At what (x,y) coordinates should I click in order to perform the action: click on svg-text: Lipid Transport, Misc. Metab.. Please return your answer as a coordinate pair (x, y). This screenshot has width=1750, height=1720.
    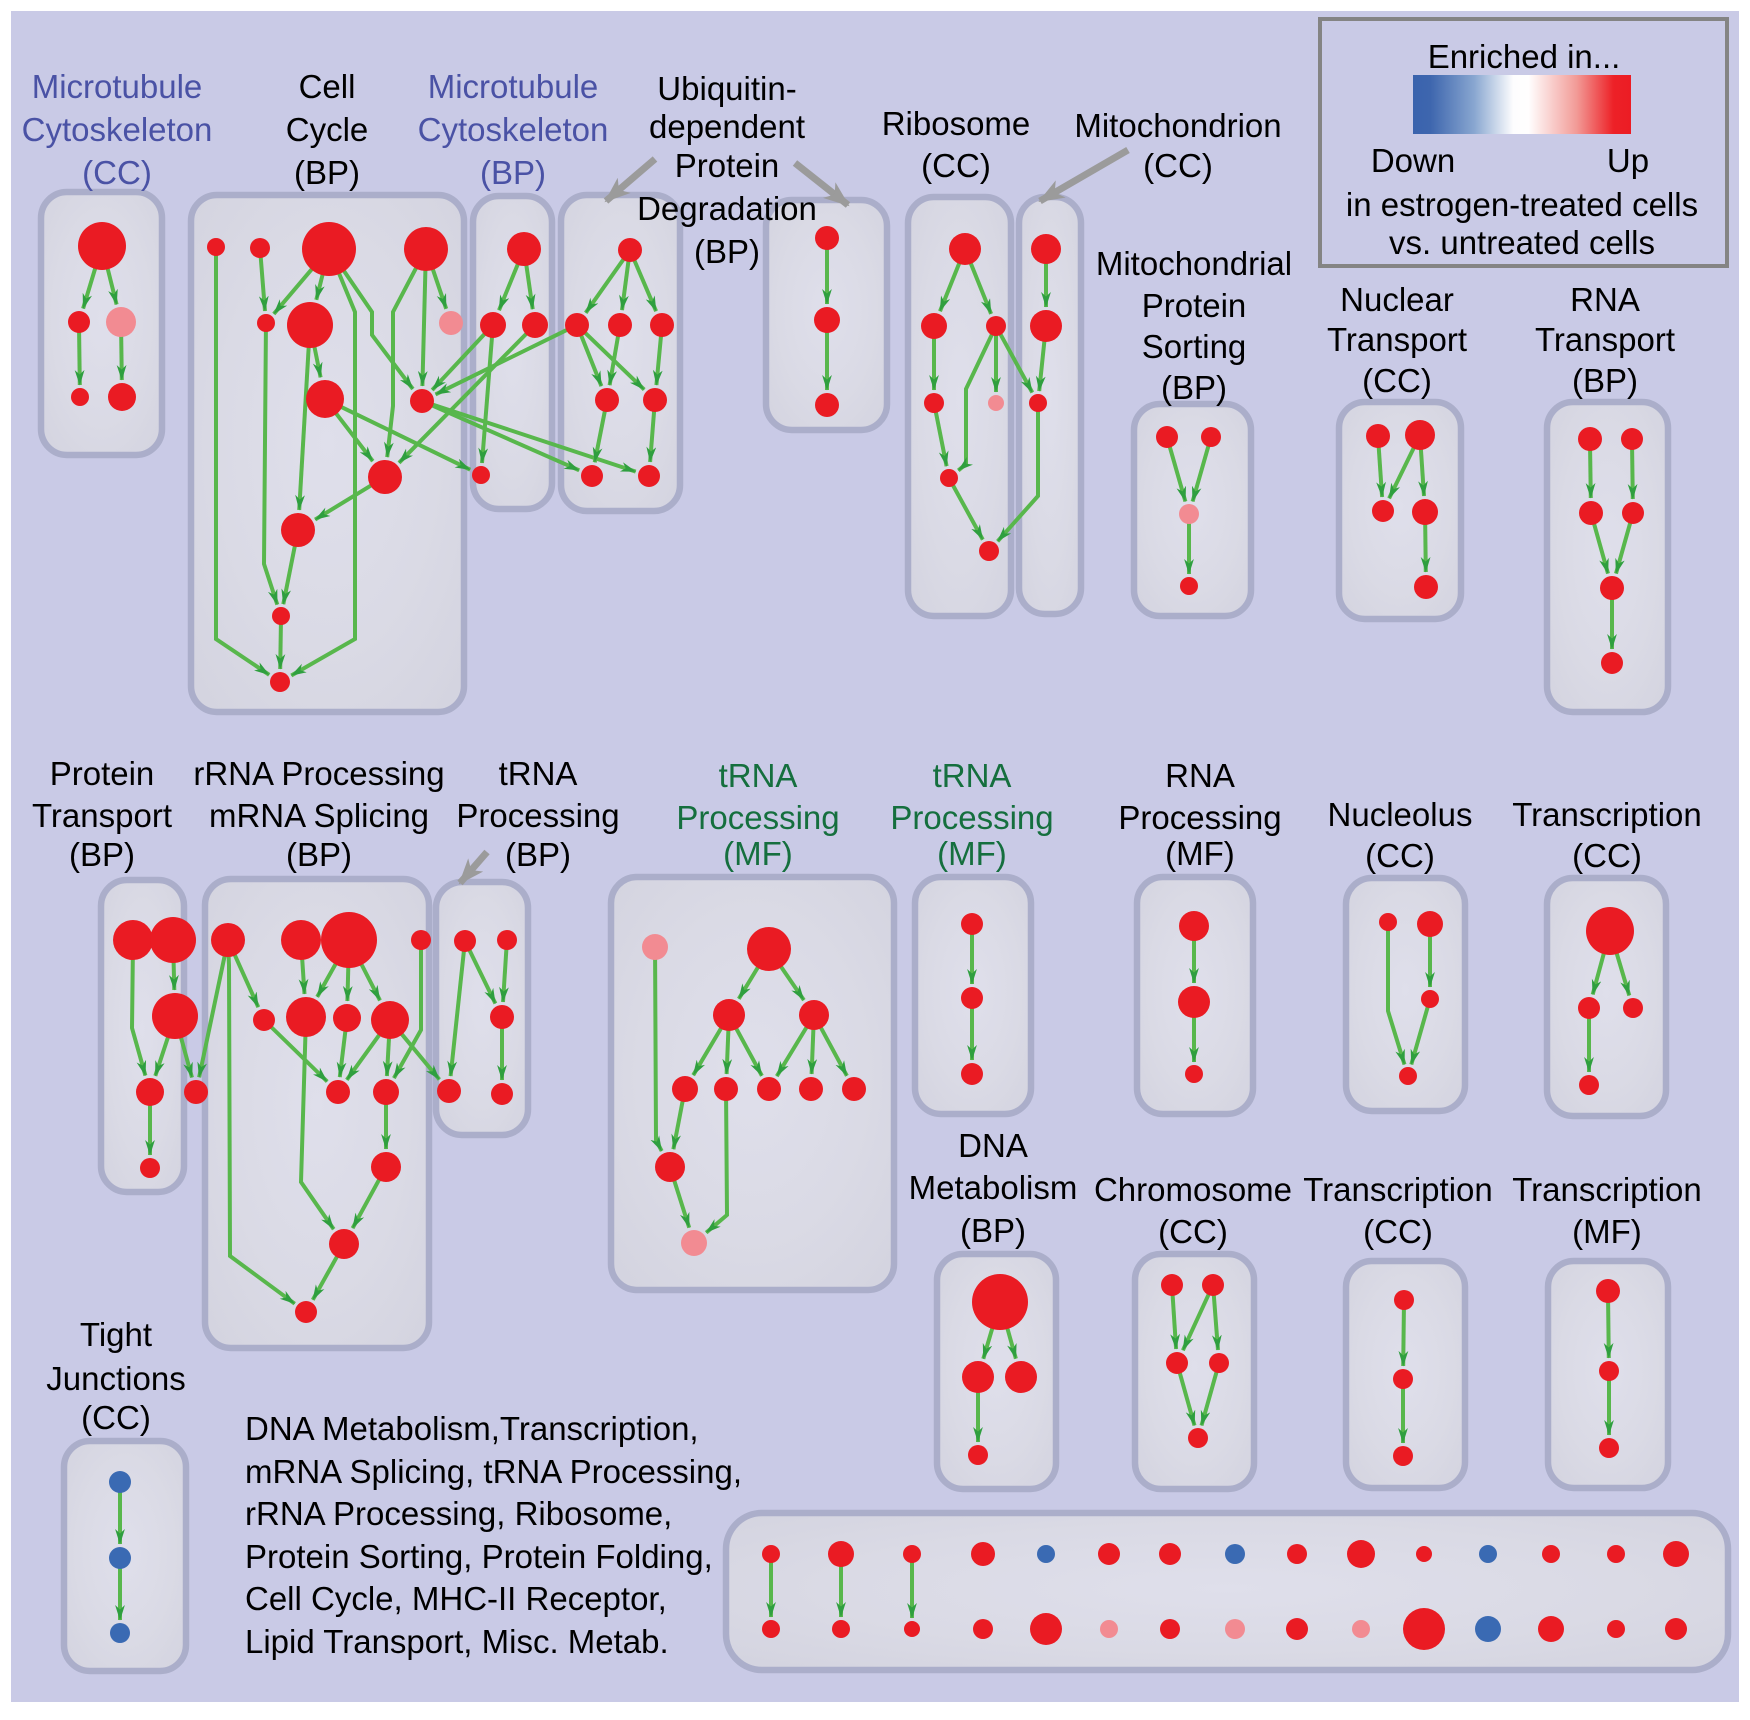
    Looking at the image, I should click on (457, 1641).